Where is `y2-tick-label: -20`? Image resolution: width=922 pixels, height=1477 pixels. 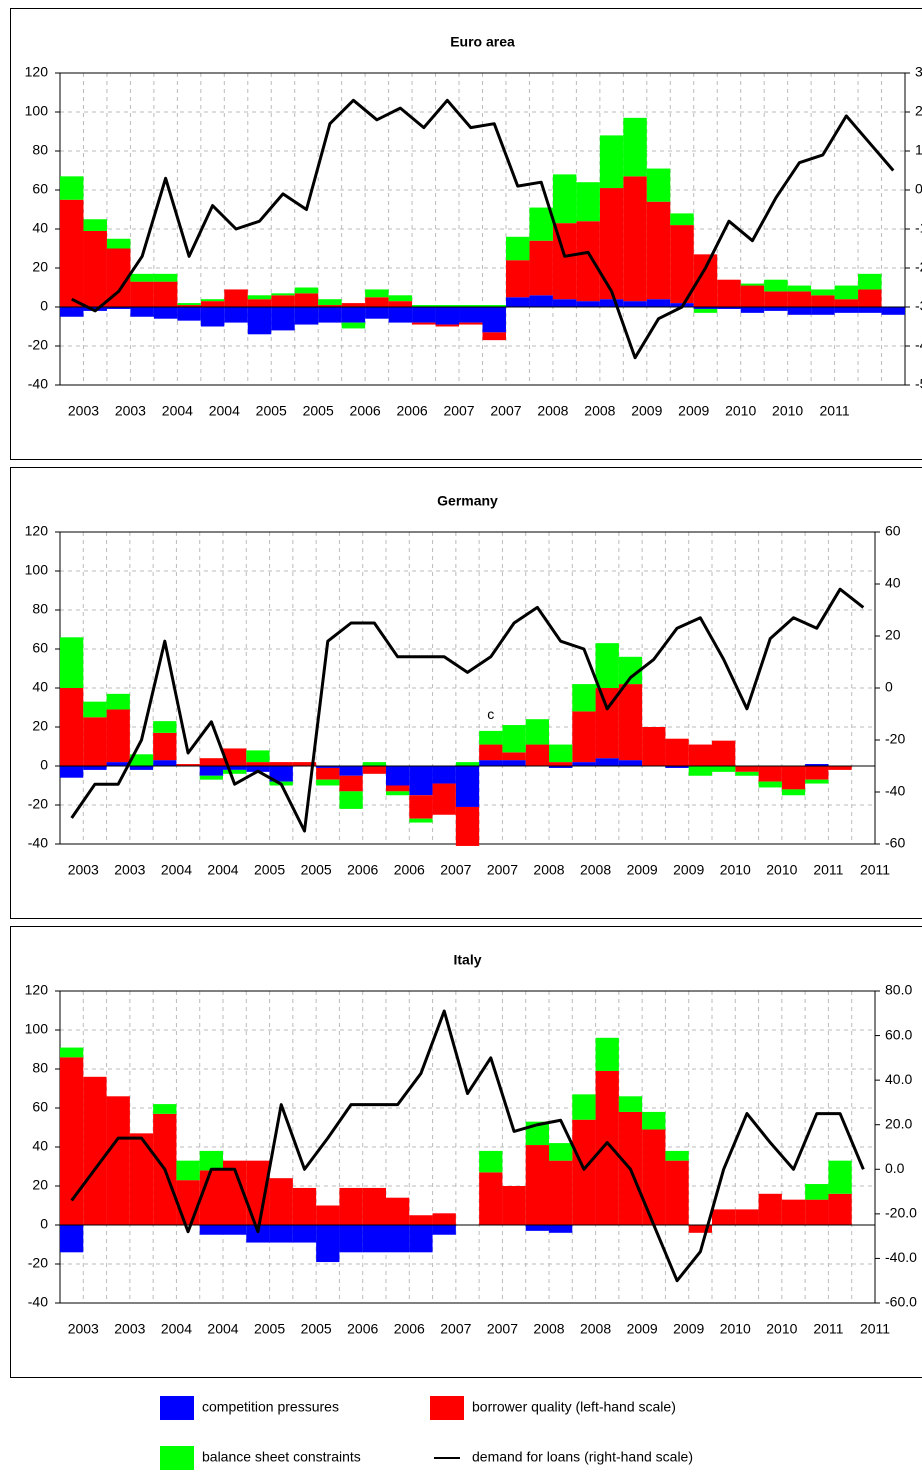
y2-tick-label: -20 is located at coordinates (895, 739).